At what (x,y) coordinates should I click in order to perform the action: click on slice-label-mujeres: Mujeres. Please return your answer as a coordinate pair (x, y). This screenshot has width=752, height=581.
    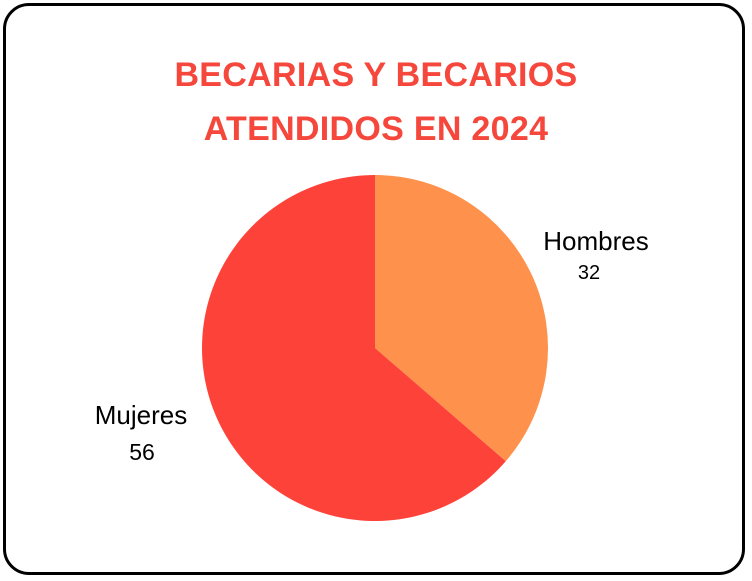
    Looking at the image, I should click on (141, 415).